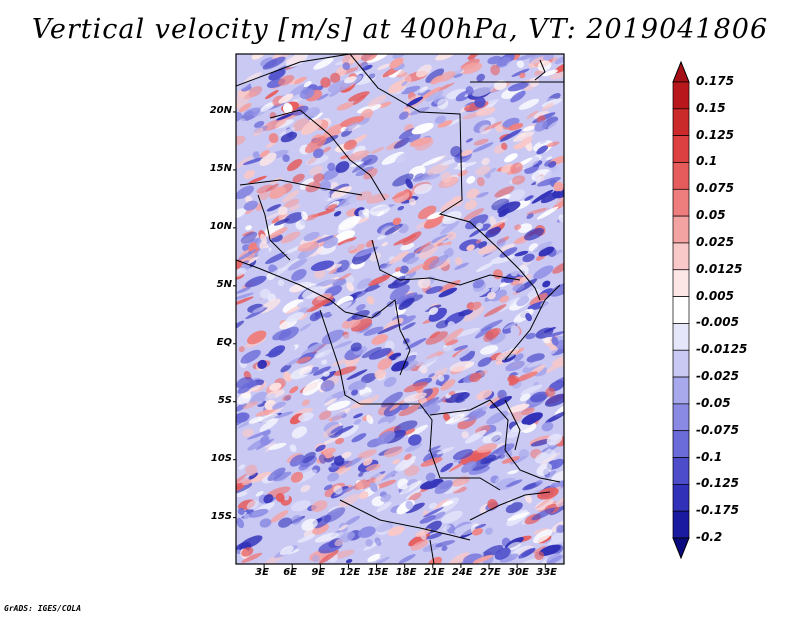 The width and height of the screenshot is (800, 618). Describe the element at coordinates (220, 226) in the screenshot. I see `lat-label: 10N` at that location.